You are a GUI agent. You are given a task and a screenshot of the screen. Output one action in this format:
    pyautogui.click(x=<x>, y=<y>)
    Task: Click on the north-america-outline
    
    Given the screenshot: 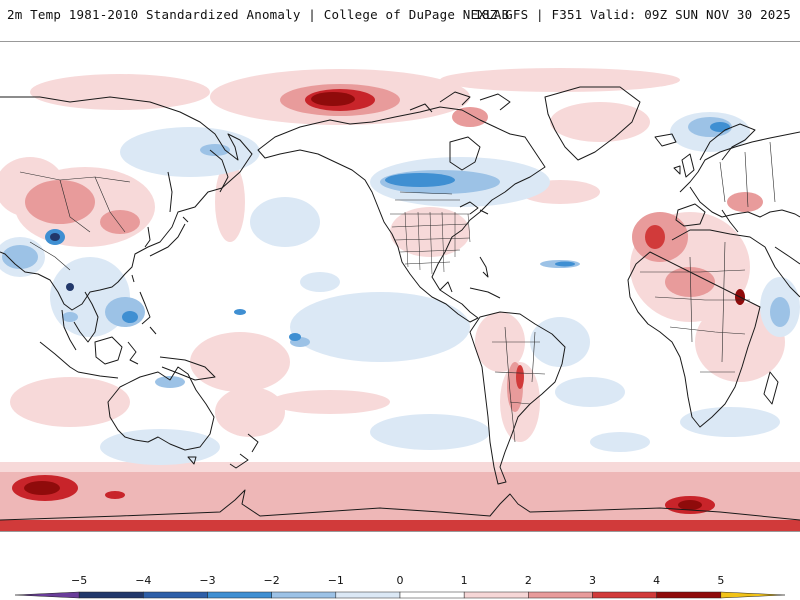 What is the action you would take?
    pyautogui.click(x=401, y=214)
    